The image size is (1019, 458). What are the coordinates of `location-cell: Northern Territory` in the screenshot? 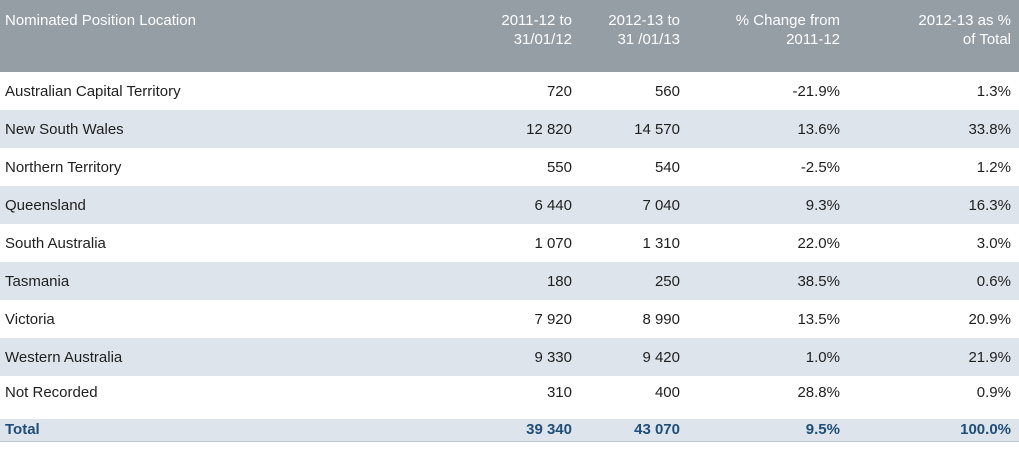 It's located at (63, 167).